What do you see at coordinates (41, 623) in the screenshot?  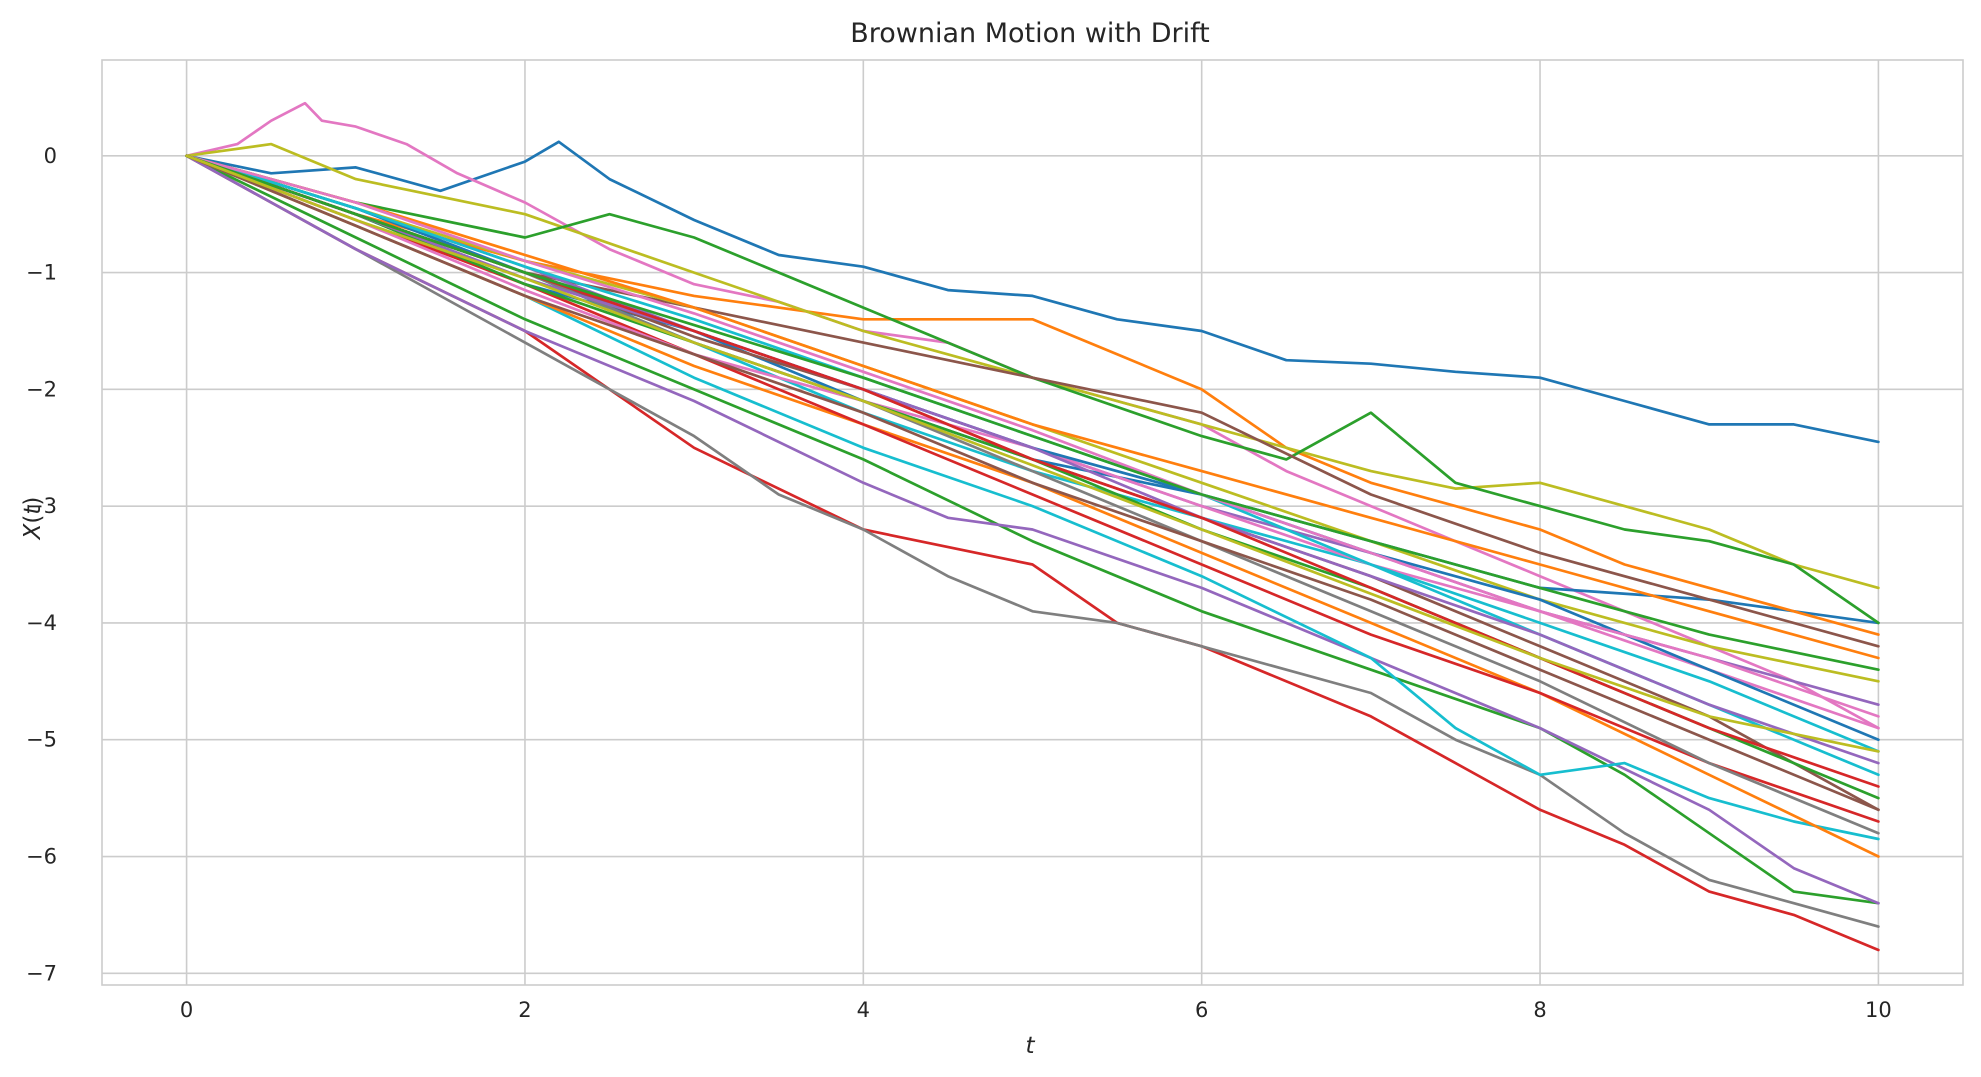 I see `y-tick-label: −4` at bounding box center [41, 623].